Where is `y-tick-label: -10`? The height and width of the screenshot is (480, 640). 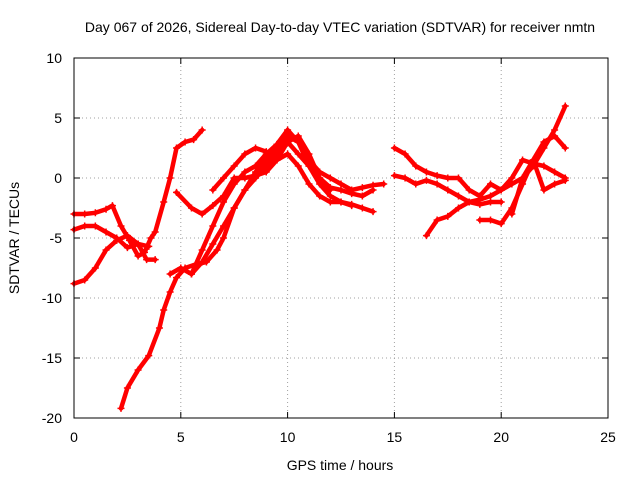
y-tick-label: -10 is located at coordinates (52, 298).